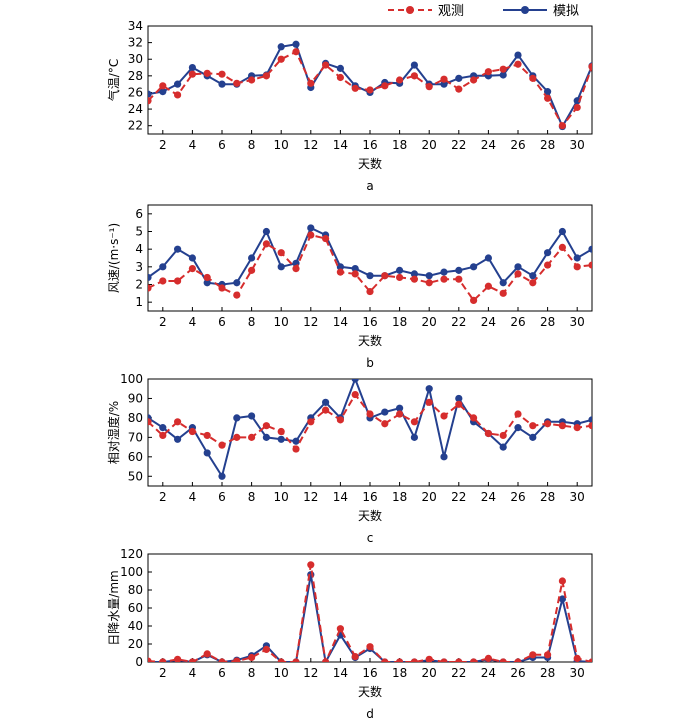 This screenshot has height=727, width=700. What do you see at coordinates (458, 673) in the screenshot?
I see `x-tick-label: 22` at bounding box center [458, 673].